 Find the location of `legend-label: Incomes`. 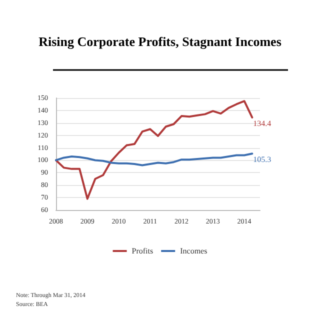

legend-label: Incomes is located at coordinates (194, 251).